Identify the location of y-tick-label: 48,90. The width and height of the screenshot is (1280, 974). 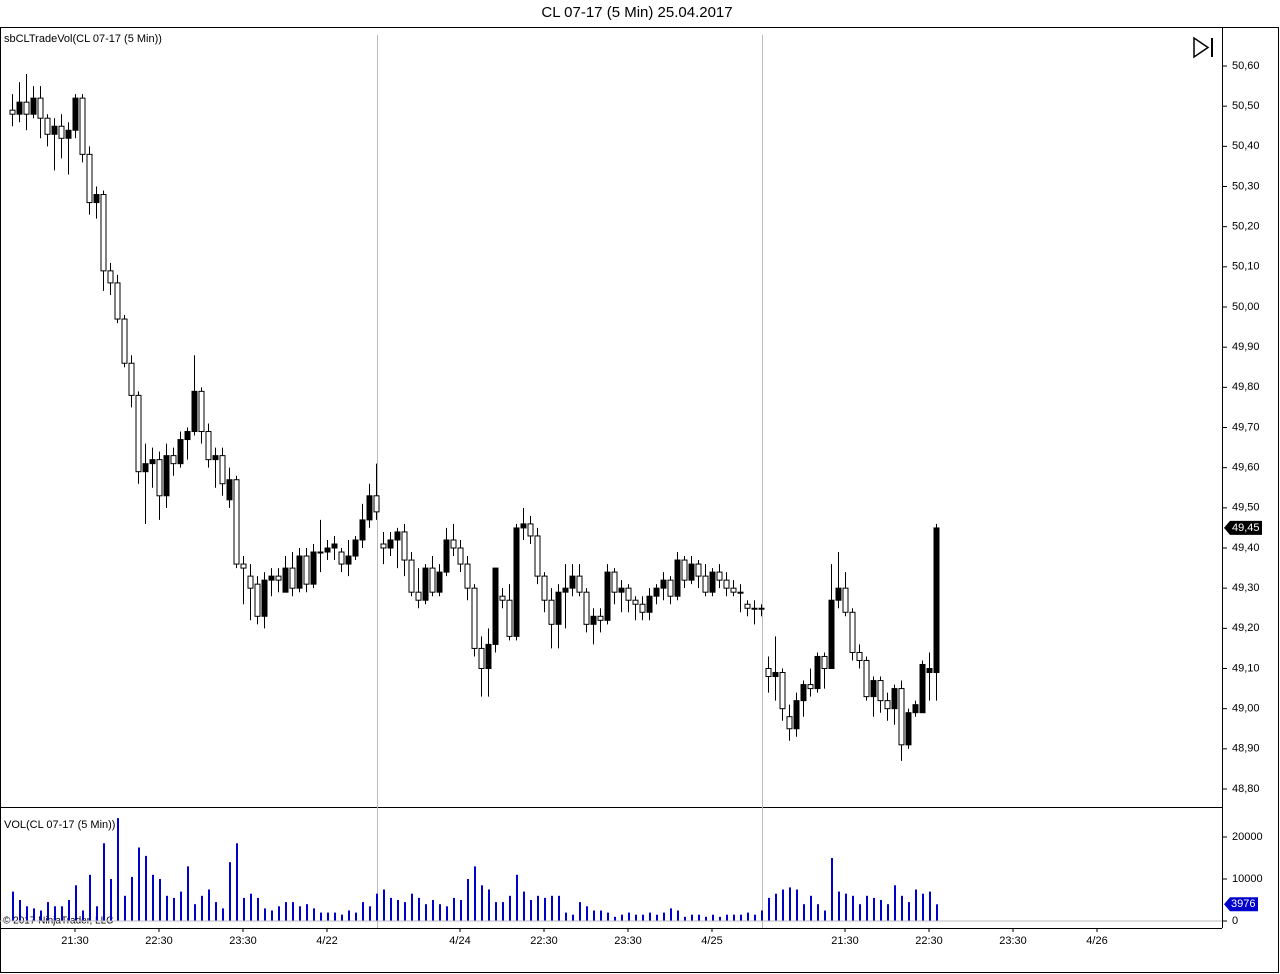
(1246, 749).